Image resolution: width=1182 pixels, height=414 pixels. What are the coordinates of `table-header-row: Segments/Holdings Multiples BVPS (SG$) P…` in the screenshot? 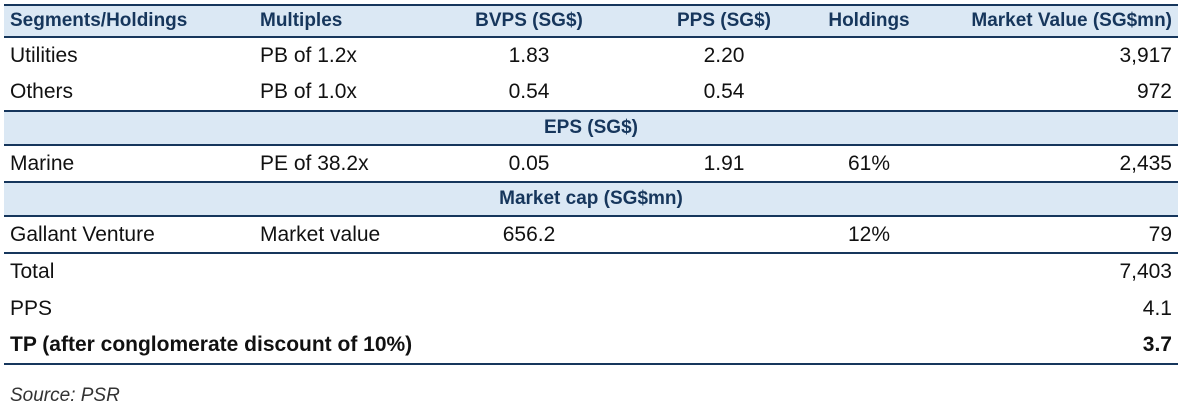 It's located at (591, 21).